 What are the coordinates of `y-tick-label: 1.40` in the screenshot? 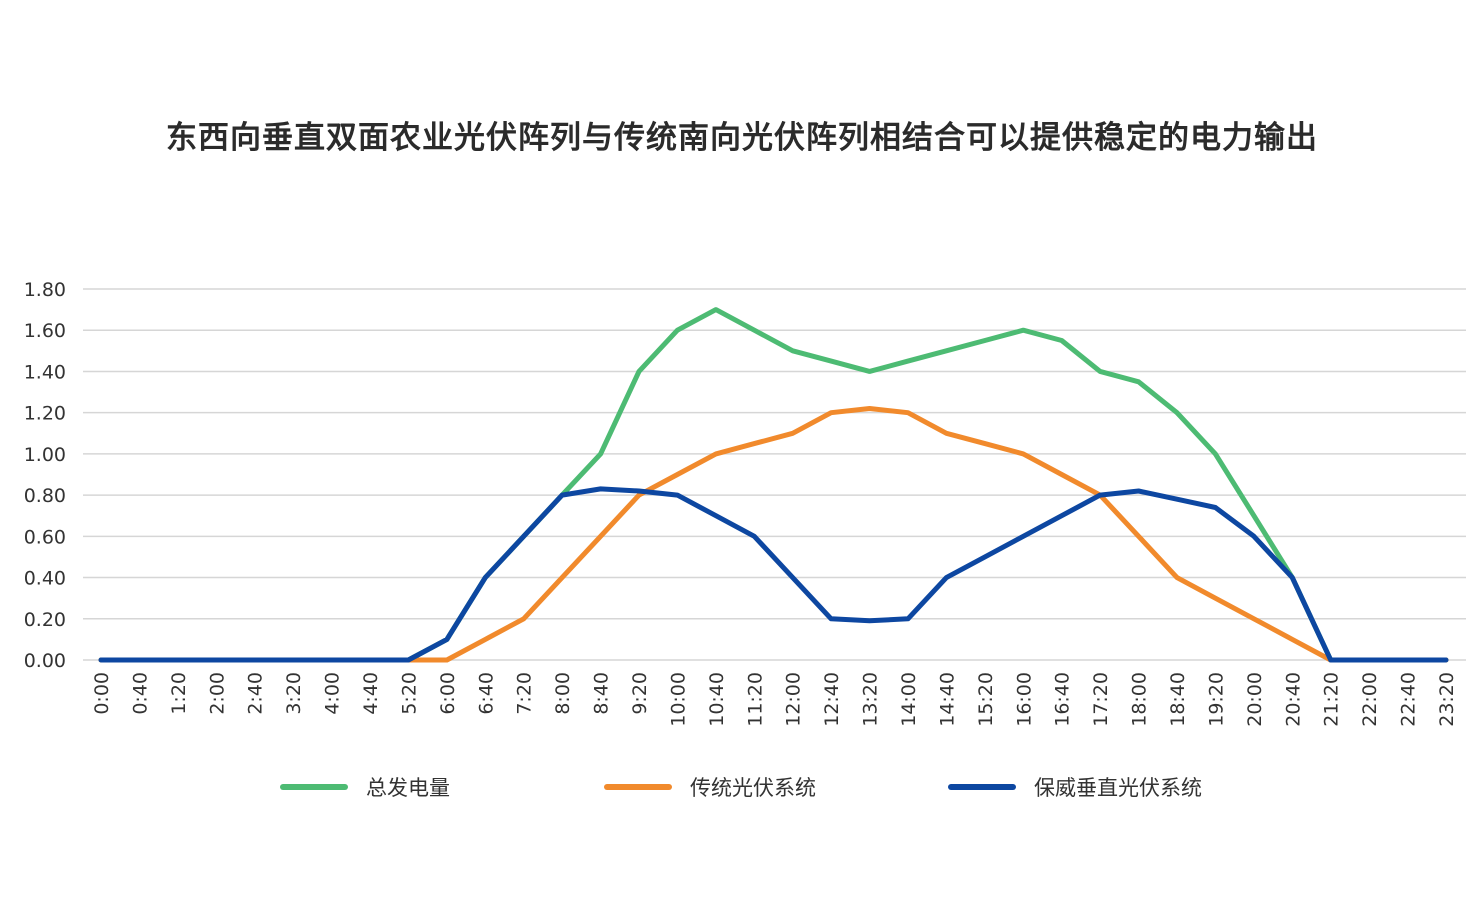 It's located at (45, 372).